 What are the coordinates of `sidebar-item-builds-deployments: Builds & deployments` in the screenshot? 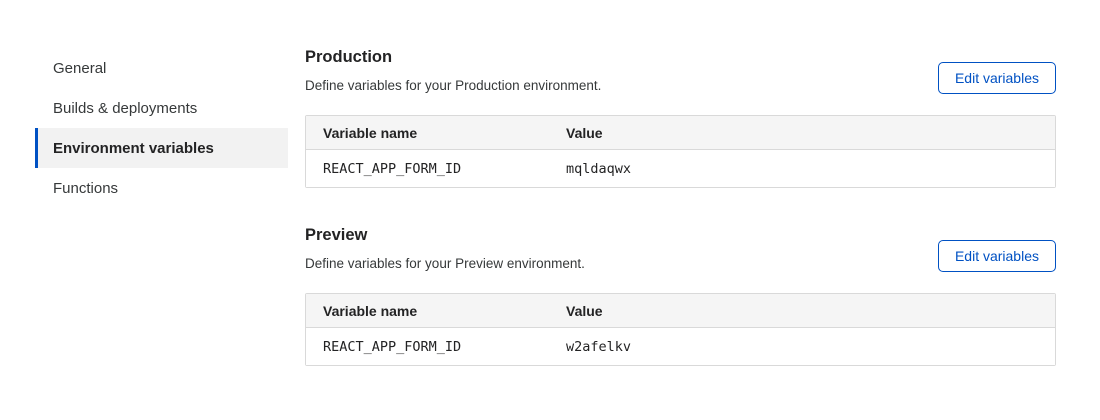 It's located at (125, 108).